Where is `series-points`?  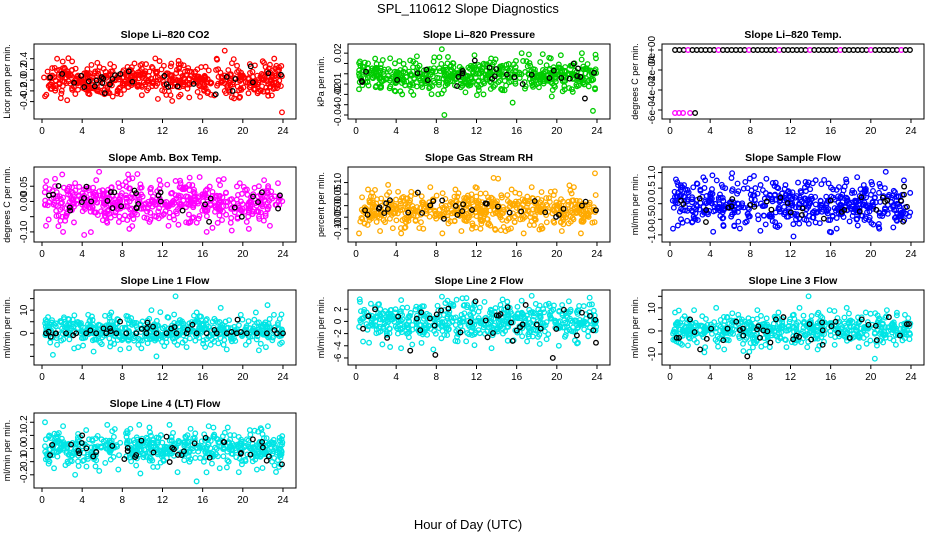
series-points is located at coordinates (164, 326).